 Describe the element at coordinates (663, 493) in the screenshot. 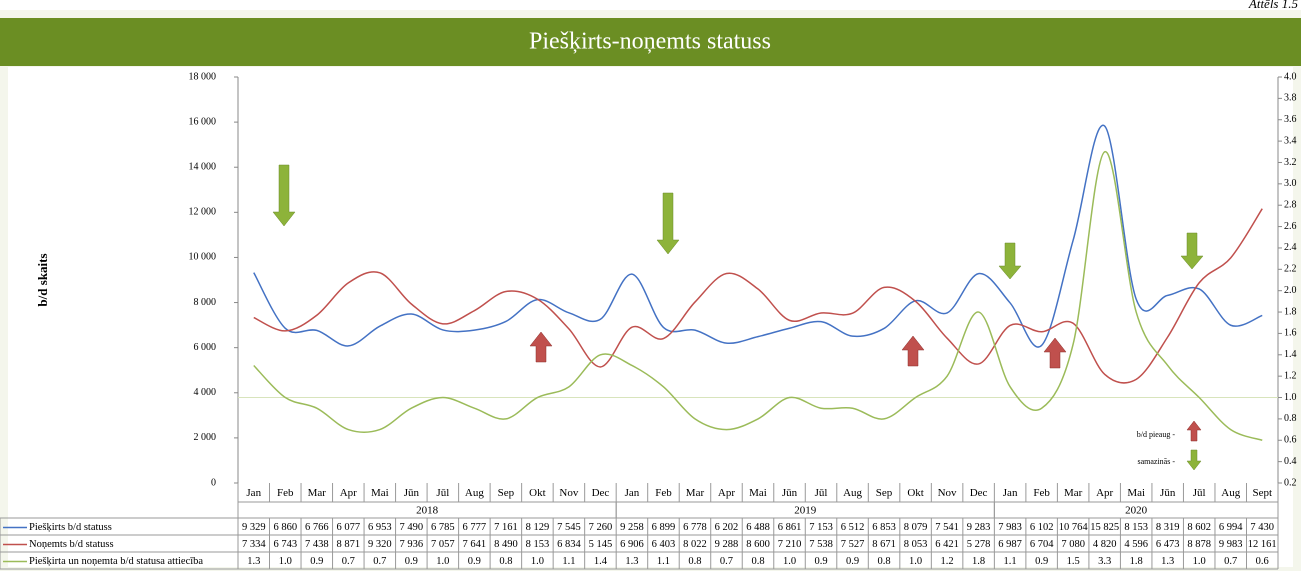

I see `x-tick-label: Feb` at that location.